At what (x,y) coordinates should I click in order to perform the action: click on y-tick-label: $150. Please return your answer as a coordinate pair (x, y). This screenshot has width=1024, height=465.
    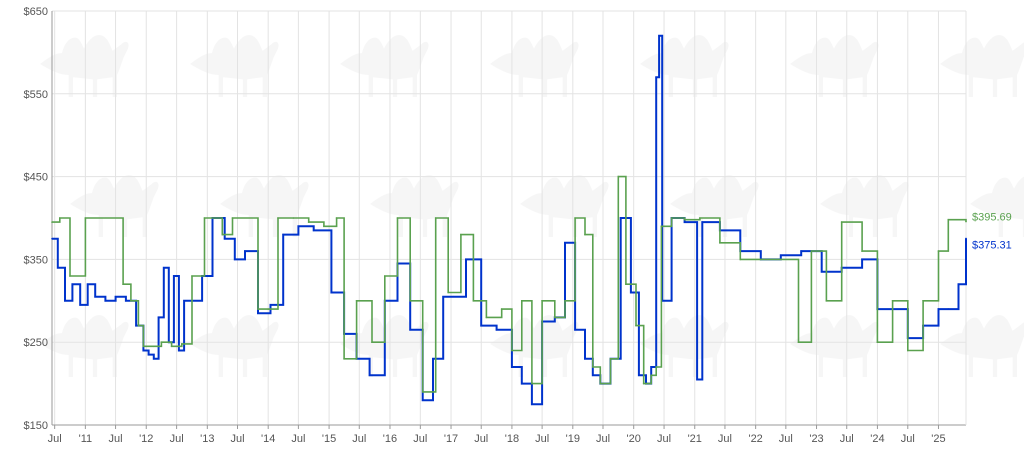
    Looking at the image, I should click on (36, 426).